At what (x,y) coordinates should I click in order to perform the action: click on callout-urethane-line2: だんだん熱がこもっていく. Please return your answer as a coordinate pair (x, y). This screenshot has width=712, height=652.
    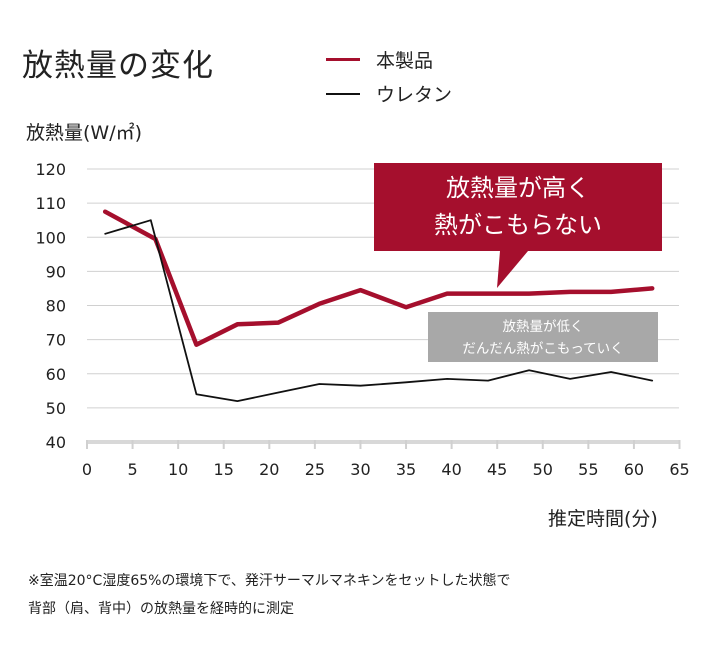
    Looking at the image, I should click on (542, 349).